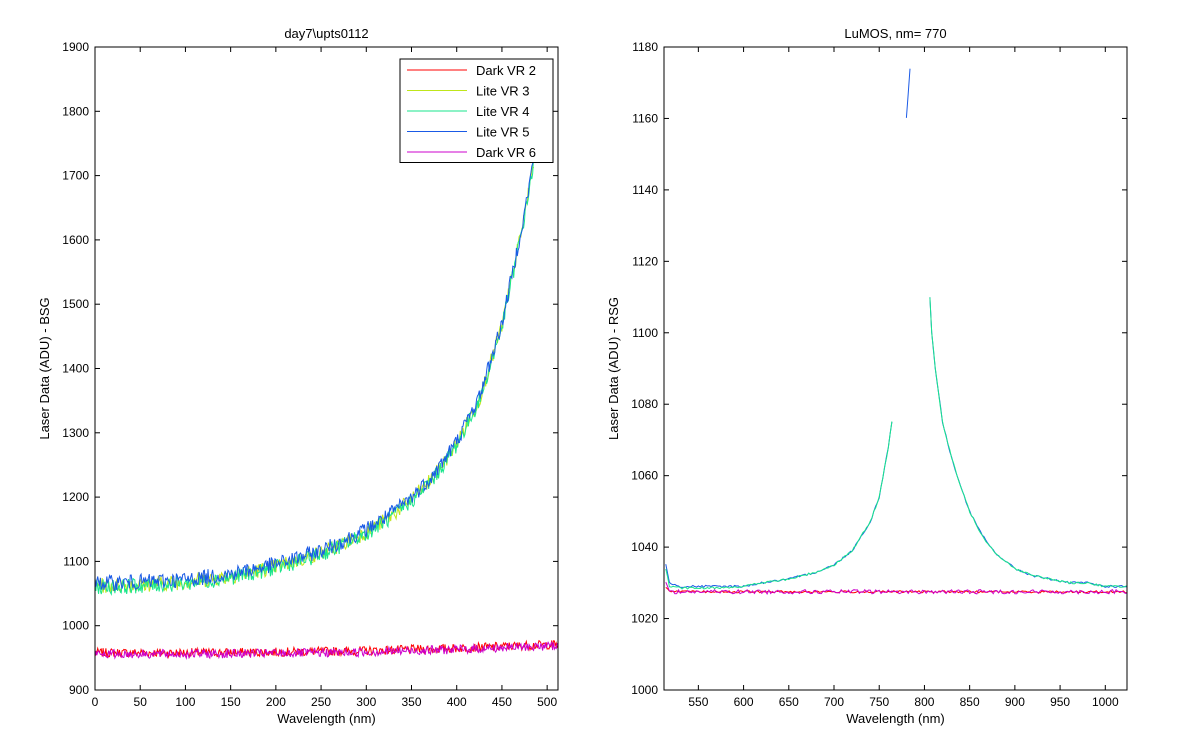 The height and width of the screenshot is (750, 1200). Describe the element at coordinates (834, 702) in the screenshot. I see `x-tick-label: 700` at that location.